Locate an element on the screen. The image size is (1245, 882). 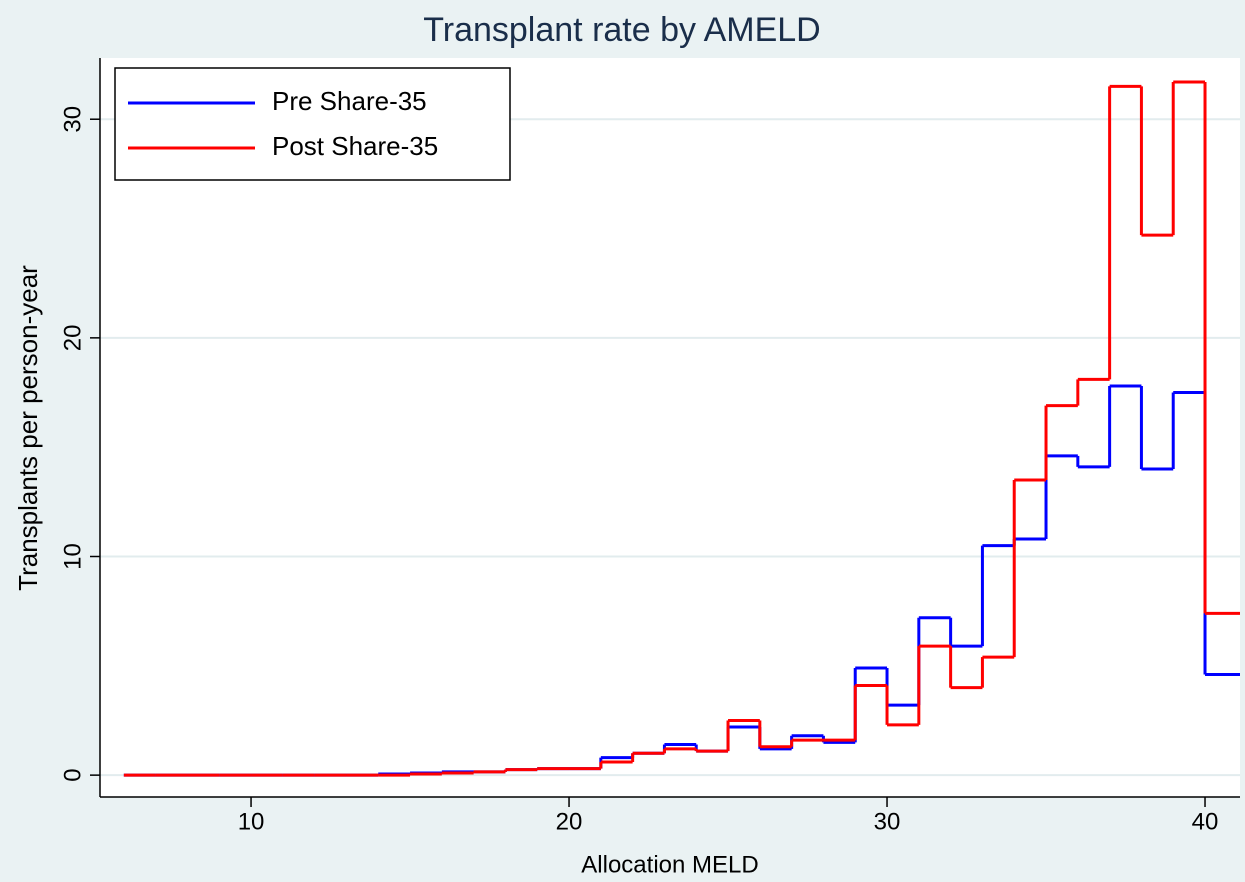
y-axis-label: Transplants per person-year is located at coordinates (28, 428).